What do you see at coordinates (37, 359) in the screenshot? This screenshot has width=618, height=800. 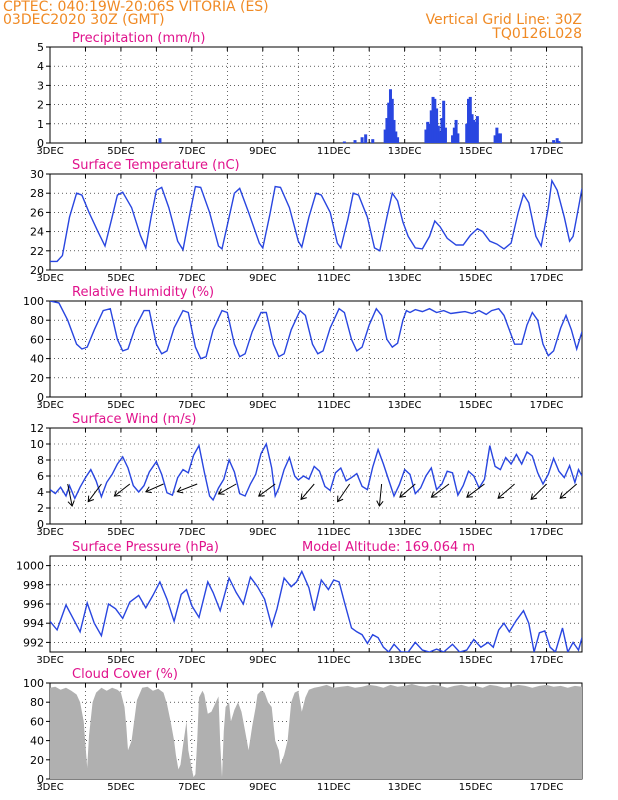 I see `y-tick-label: 40` at bounding box center [37, 359].